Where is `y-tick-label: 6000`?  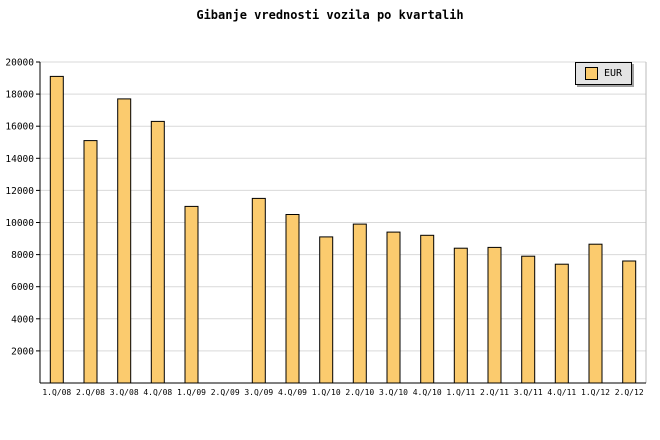
y-tick-label: 6000 is located at coordinates (22, 287).